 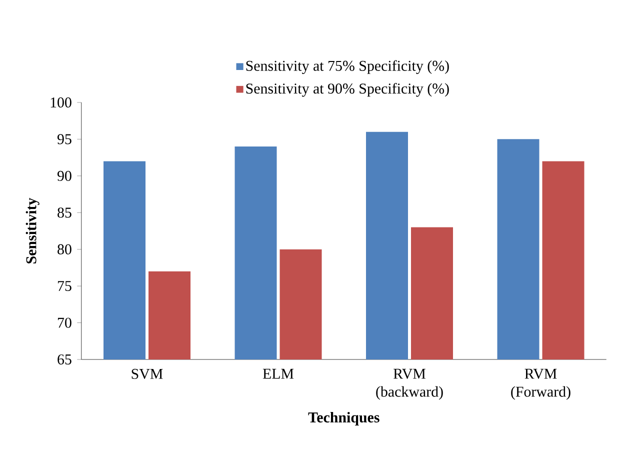 What do you see at coordinates (409, 384) in the screenshot?
I see `x-tick-label: RVM (backward)` at bounding box center [409, 384].